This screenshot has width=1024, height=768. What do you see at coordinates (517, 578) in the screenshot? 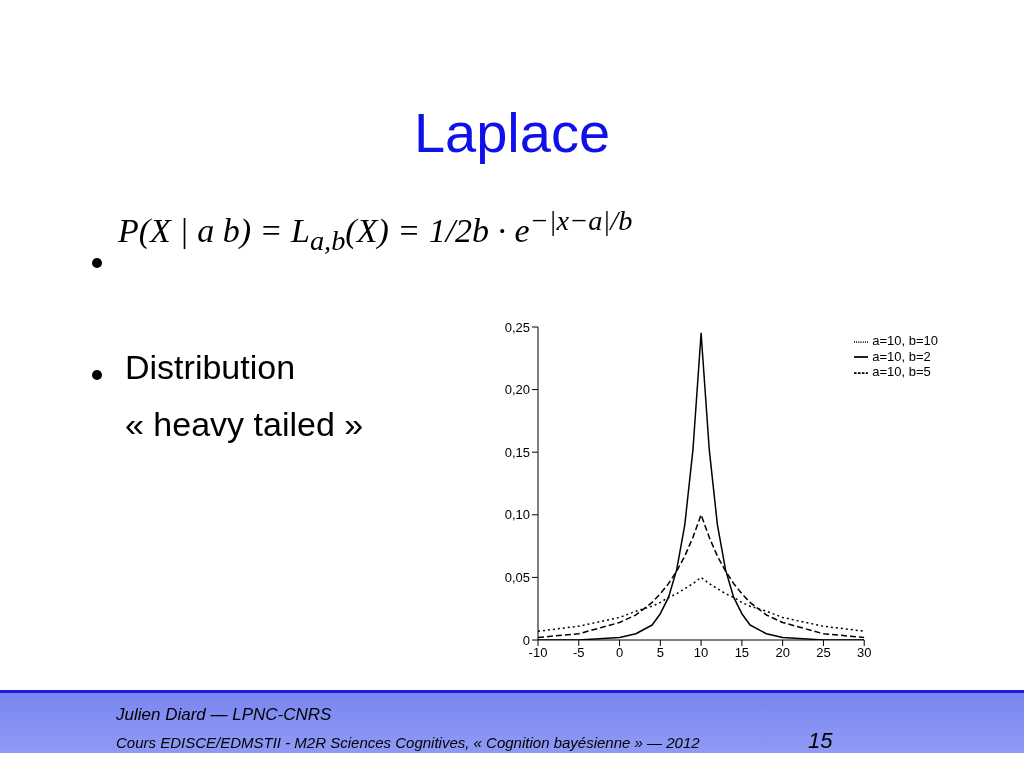
I see `y-tick-label: 0,05` at bounding box center [517, 578].